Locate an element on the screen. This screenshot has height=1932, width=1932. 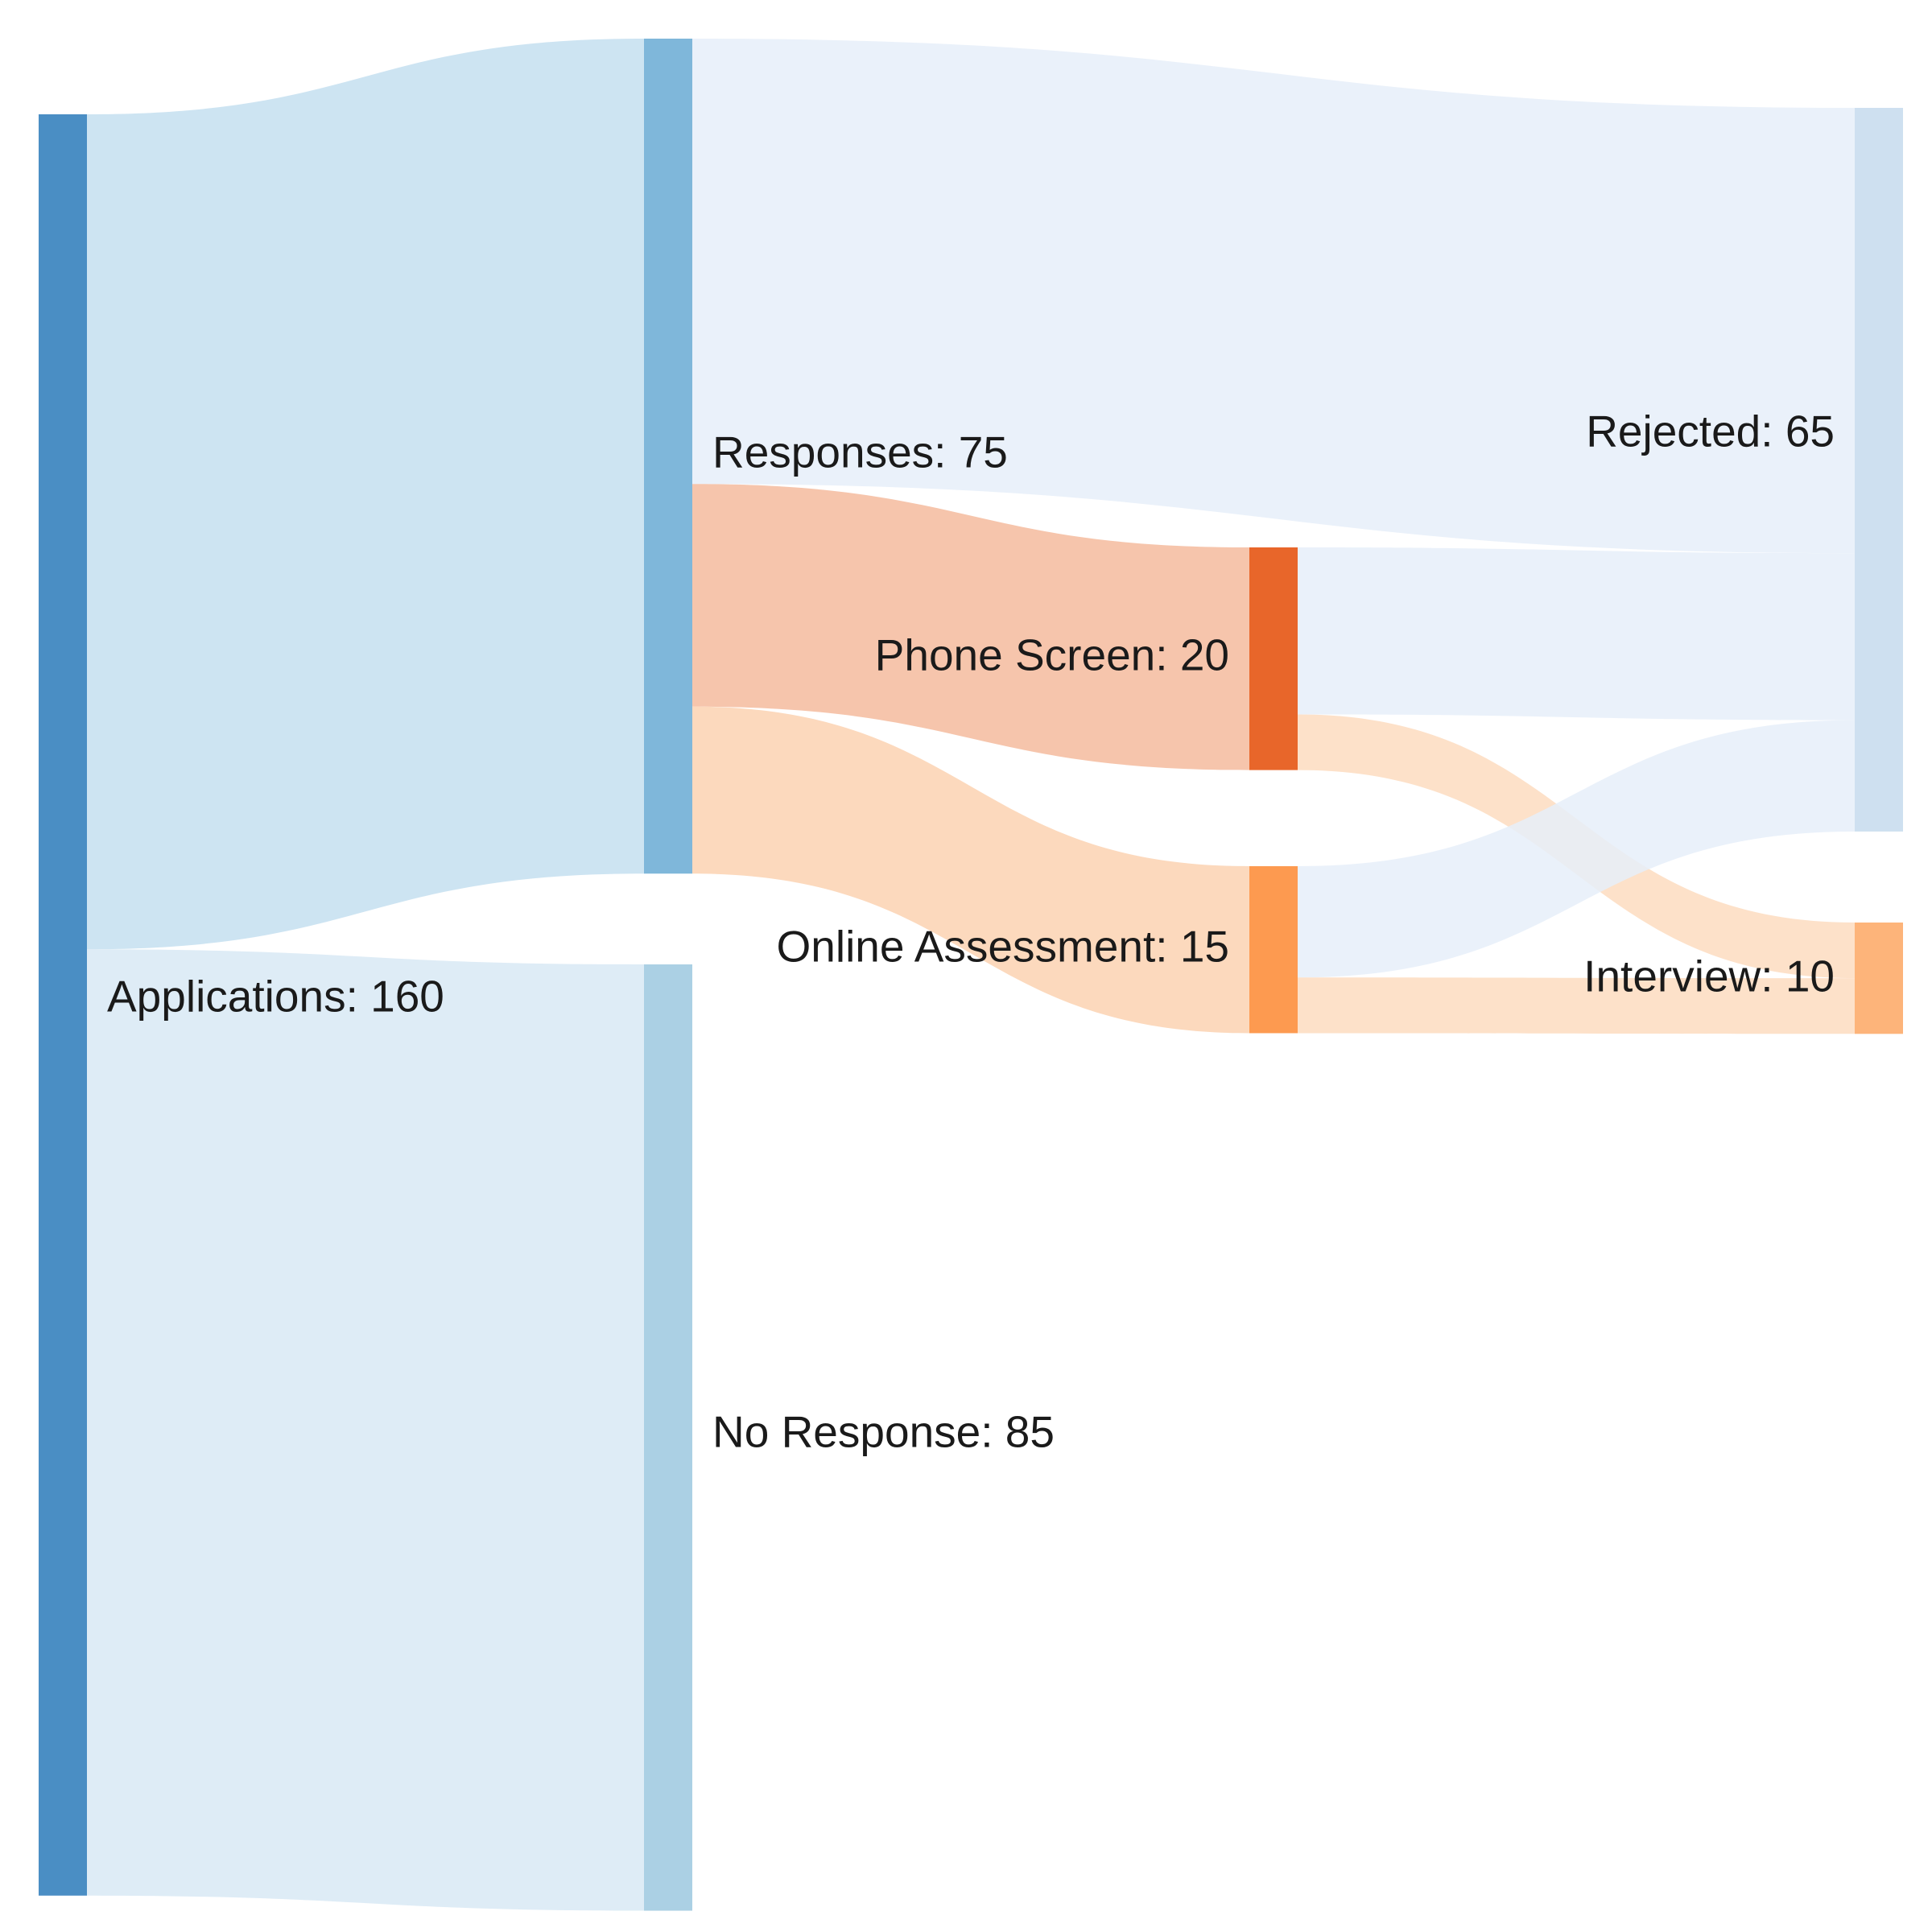
node-label-applications: Applications: 160 is located at coordinates (275, 997).